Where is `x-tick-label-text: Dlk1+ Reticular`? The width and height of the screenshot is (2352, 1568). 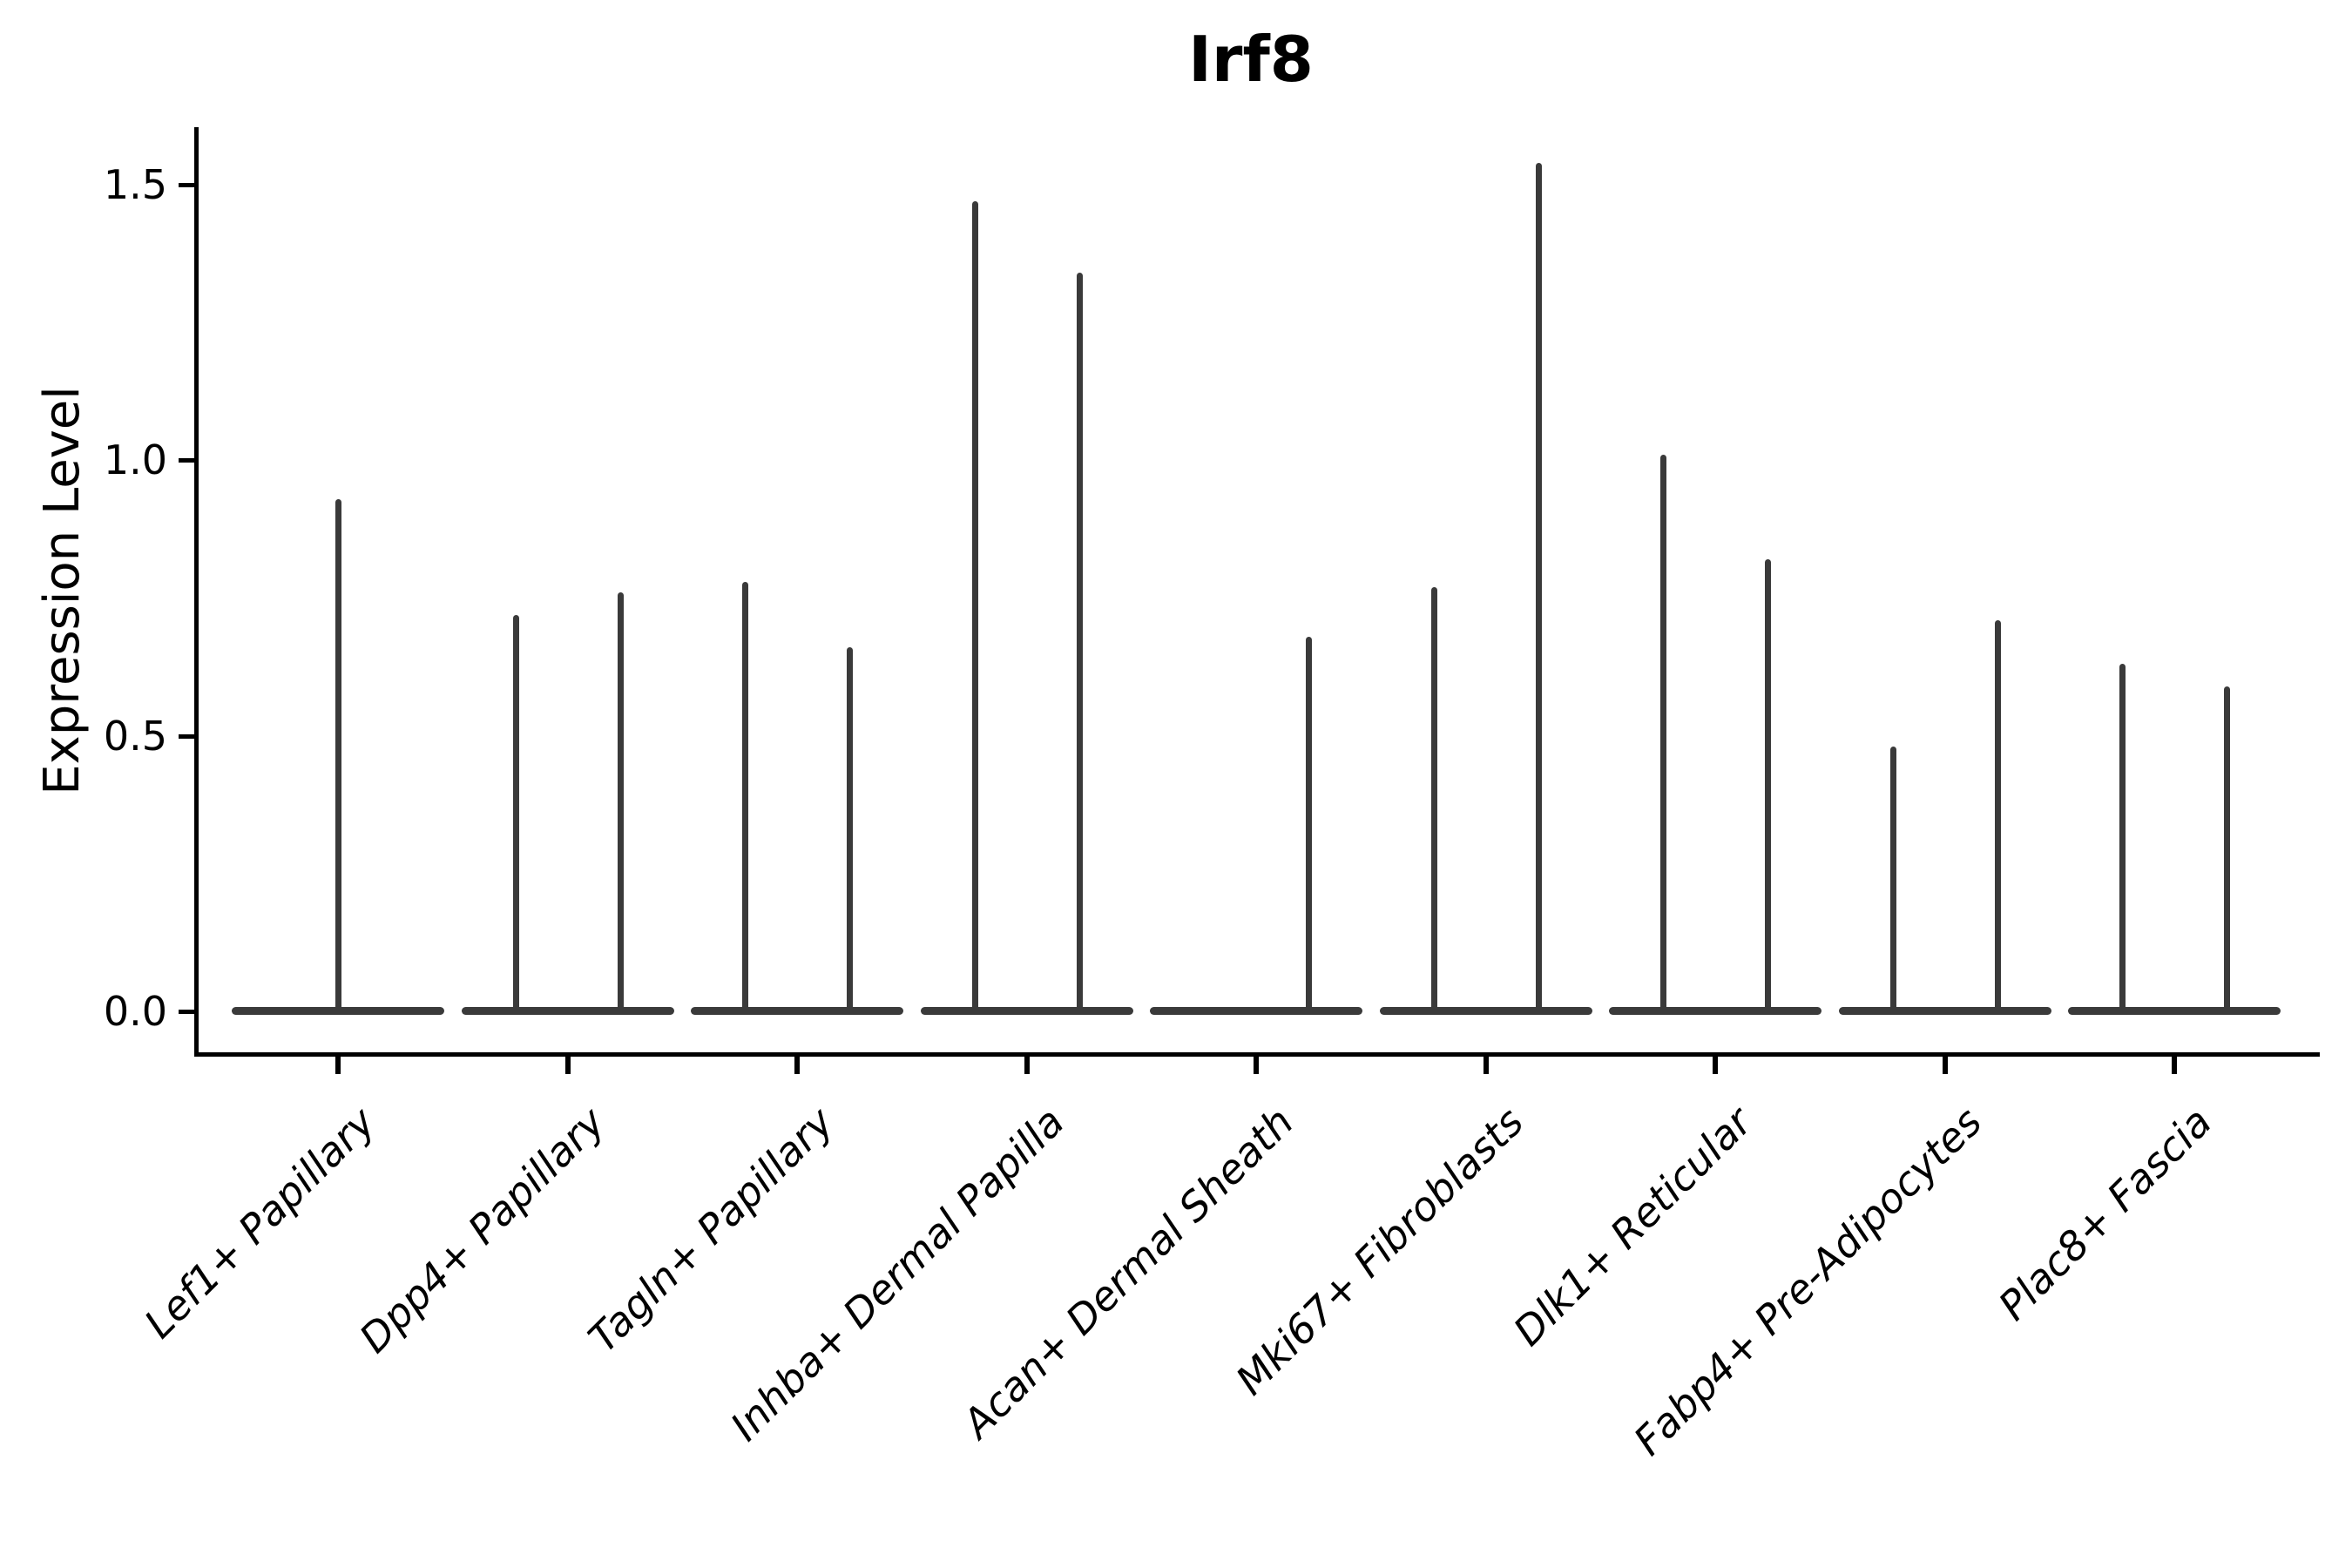 x-tick-label-text: Dlk1+ Reticular is located at coordinates (1633, 1226).